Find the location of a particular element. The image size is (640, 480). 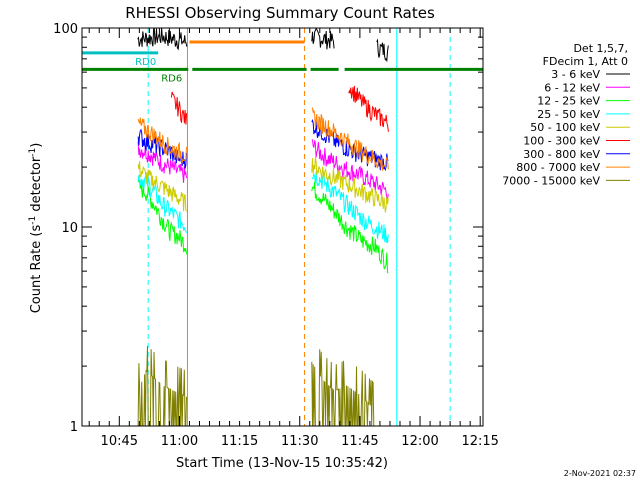

x-tick-label: 11:15 is located at coordinates (239, 441).